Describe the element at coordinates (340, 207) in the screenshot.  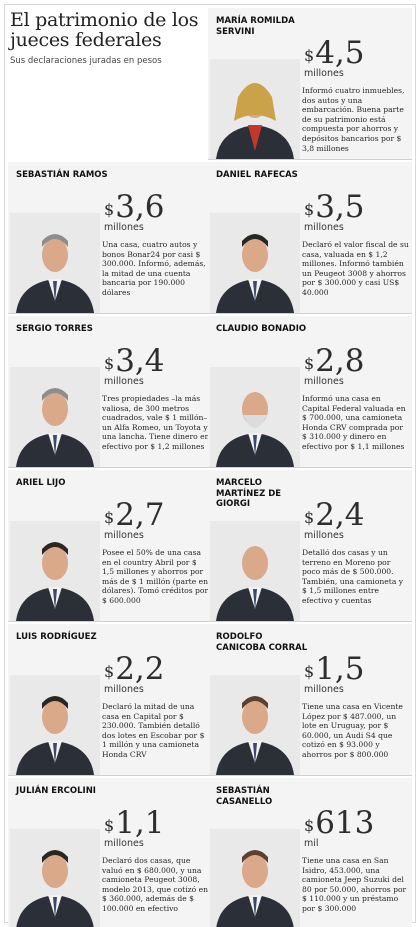
I see `amount-value: 3,5` at that location.